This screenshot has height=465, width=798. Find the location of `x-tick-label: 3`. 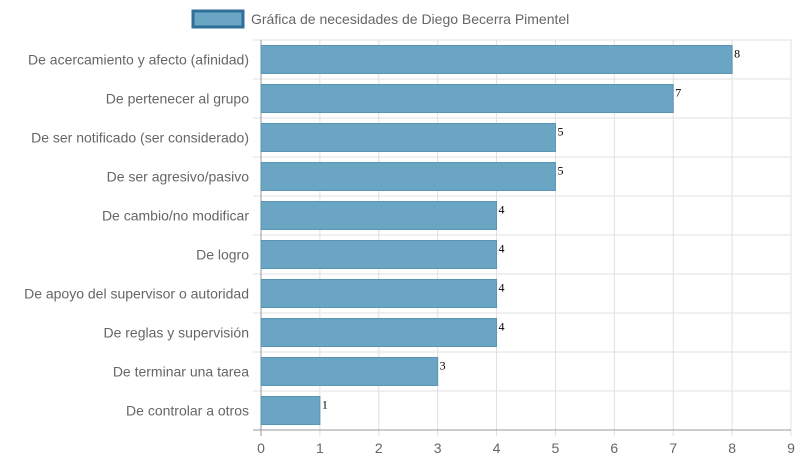

x-tick-label: 3 is located at coordinates (438, 448).